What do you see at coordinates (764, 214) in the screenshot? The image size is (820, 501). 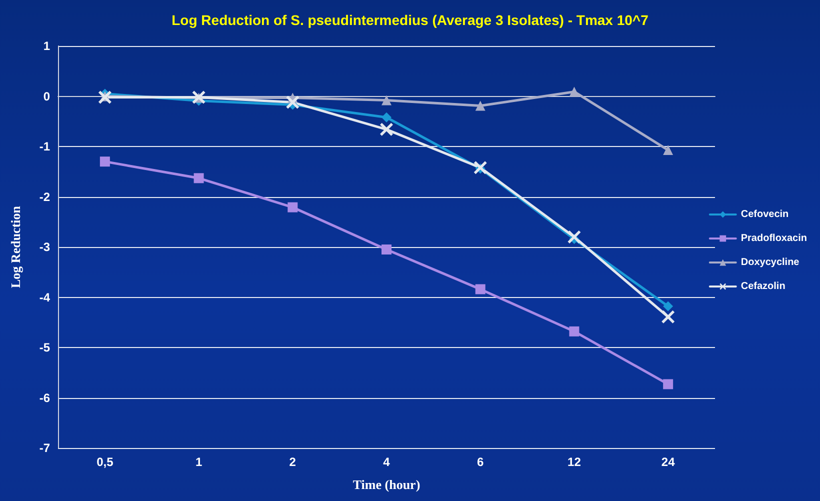 I see `legend-label: Cefovecin` at bounding box center [764, 214].